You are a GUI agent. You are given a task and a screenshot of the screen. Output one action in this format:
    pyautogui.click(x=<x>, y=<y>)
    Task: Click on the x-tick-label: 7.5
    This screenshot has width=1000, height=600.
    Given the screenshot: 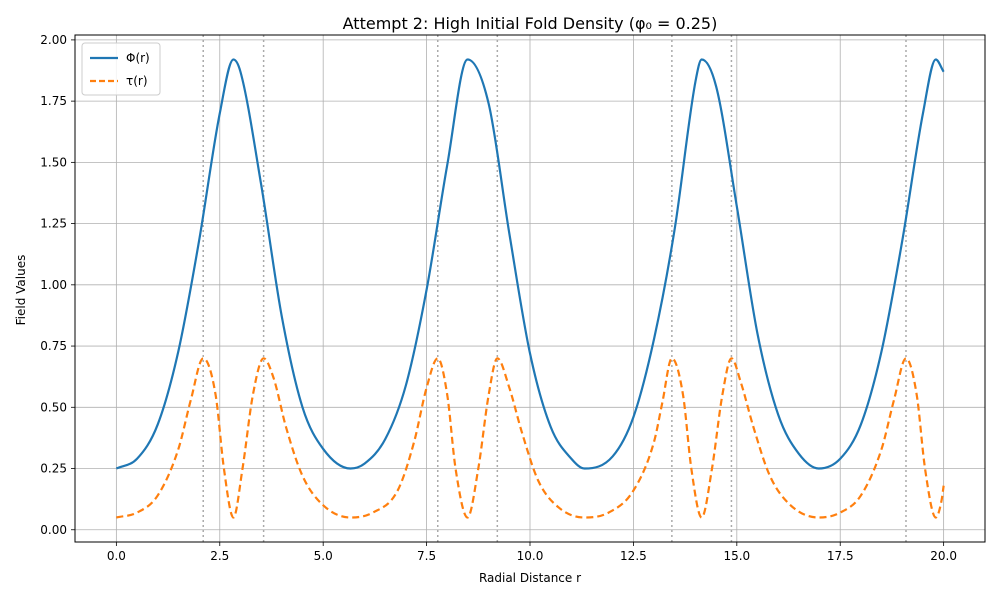 What is the action you would take?
    pyautogui.click(x=426, y=556)
    